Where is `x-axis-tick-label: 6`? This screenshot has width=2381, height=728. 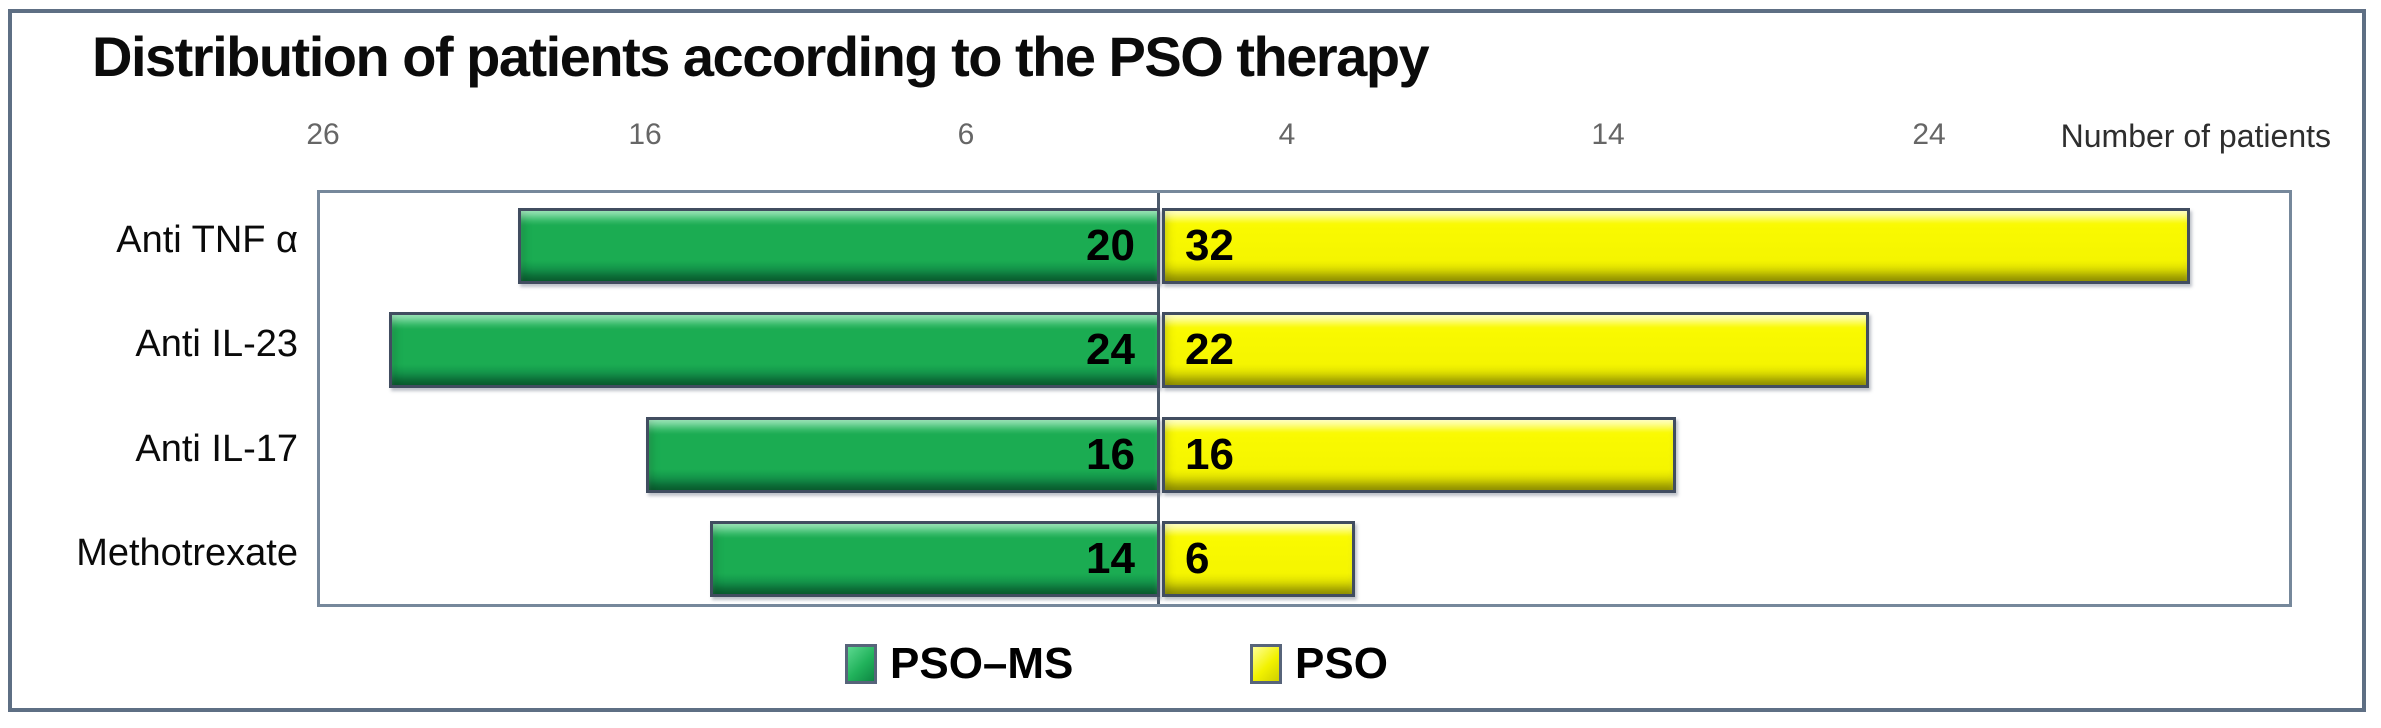
x-axis-tick-label: 6 is located at coordinates (966, 134).